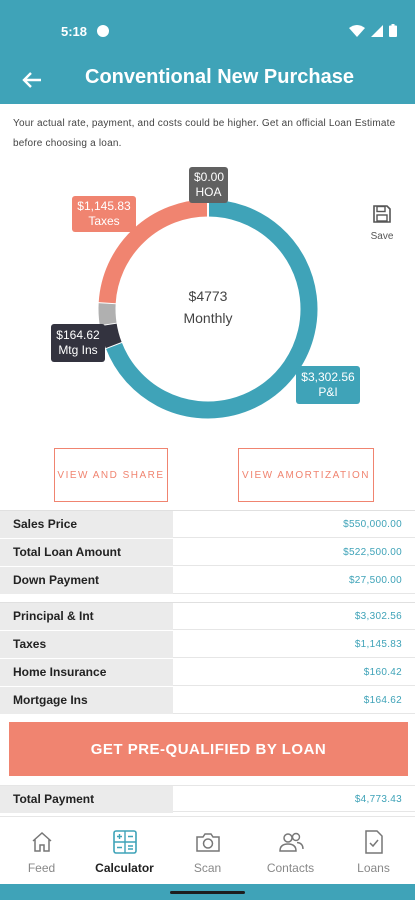  I want to click on table-row: Sales Price $550,000.00, so click(207, 524).